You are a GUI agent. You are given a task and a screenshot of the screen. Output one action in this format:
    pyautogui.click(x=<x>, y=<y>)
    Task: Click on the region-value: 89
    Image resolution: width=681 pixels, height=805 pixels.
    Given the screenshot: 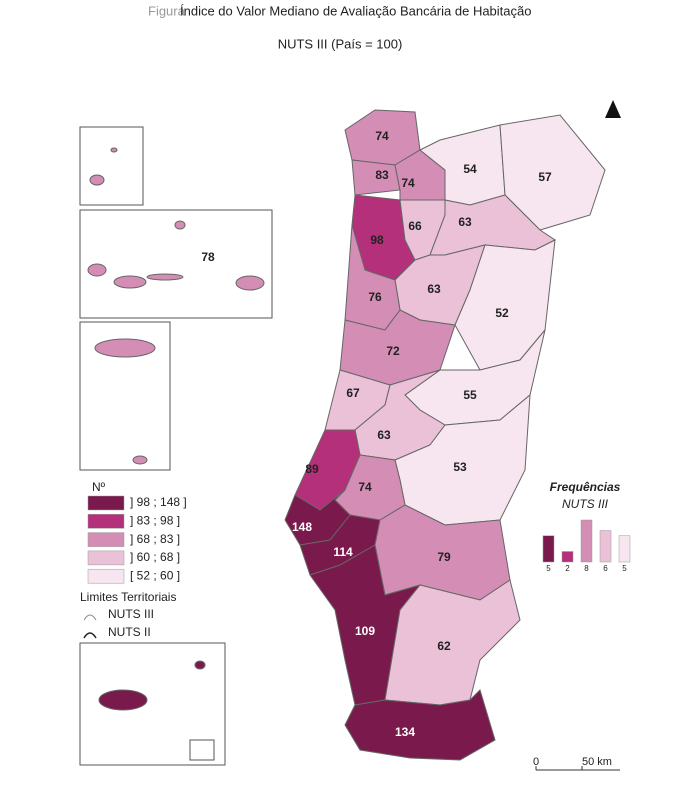 What is the action you would take?
    pyautogui.click(x=312, y=469)
    